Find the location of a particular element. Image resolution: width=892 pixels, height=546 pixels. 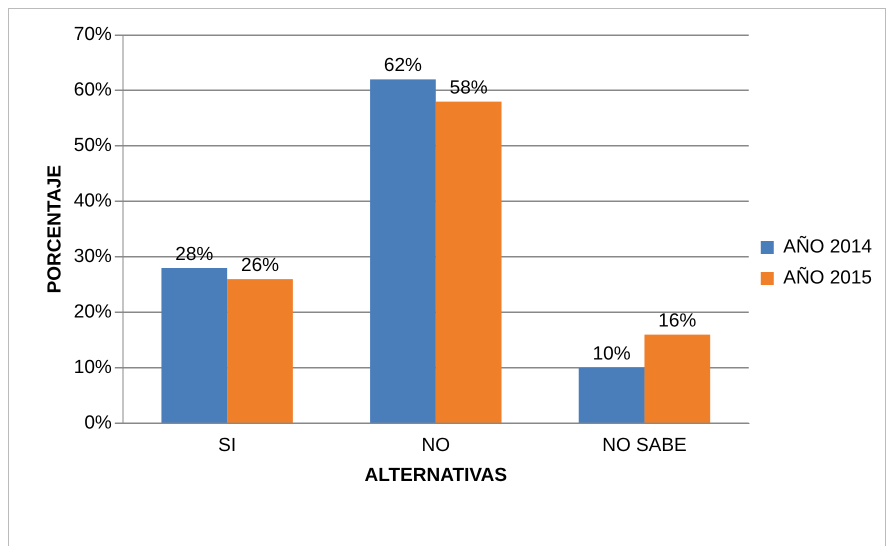

x-tick-label: SI is located at coordinates (227, 445).